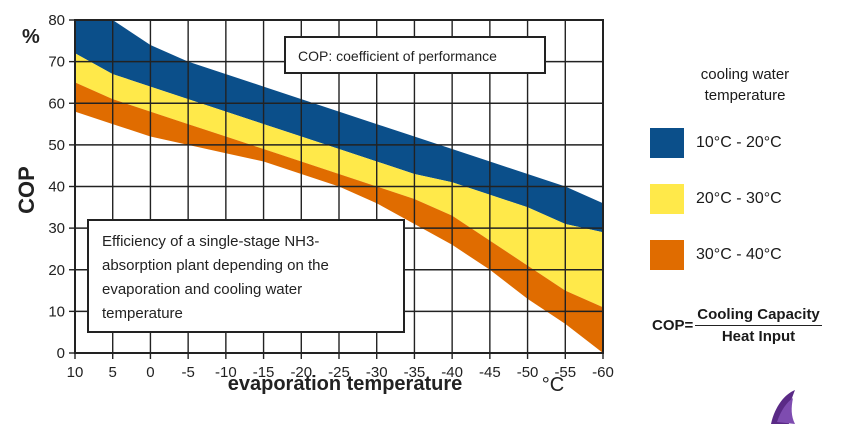 Image resolution: width=867 pixels, height=426 pixels. I want to click on legend-item-20-30: 20°C - 30°C, so click(750, 199).